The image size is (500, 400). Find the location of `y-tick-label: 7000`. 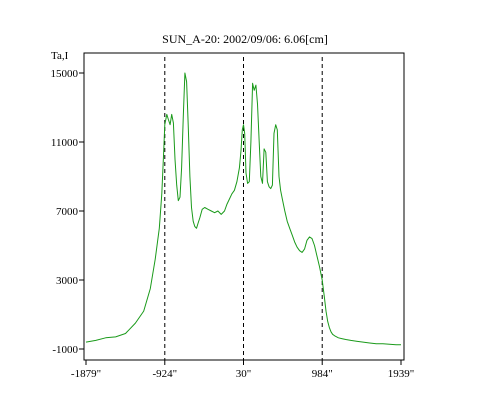

y-tick-label: 7000 is located at coordinates (67, 212).